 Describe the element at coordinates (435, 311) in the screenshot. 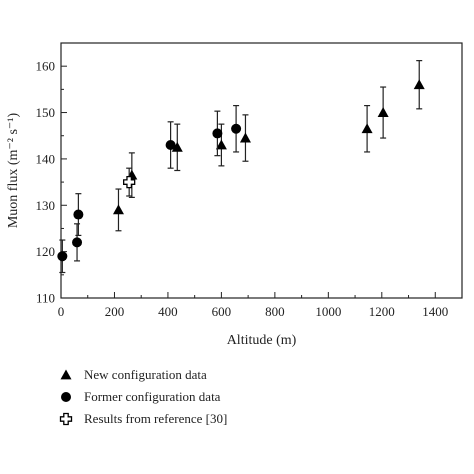

I see `x-tick-label: 1400` at that location.